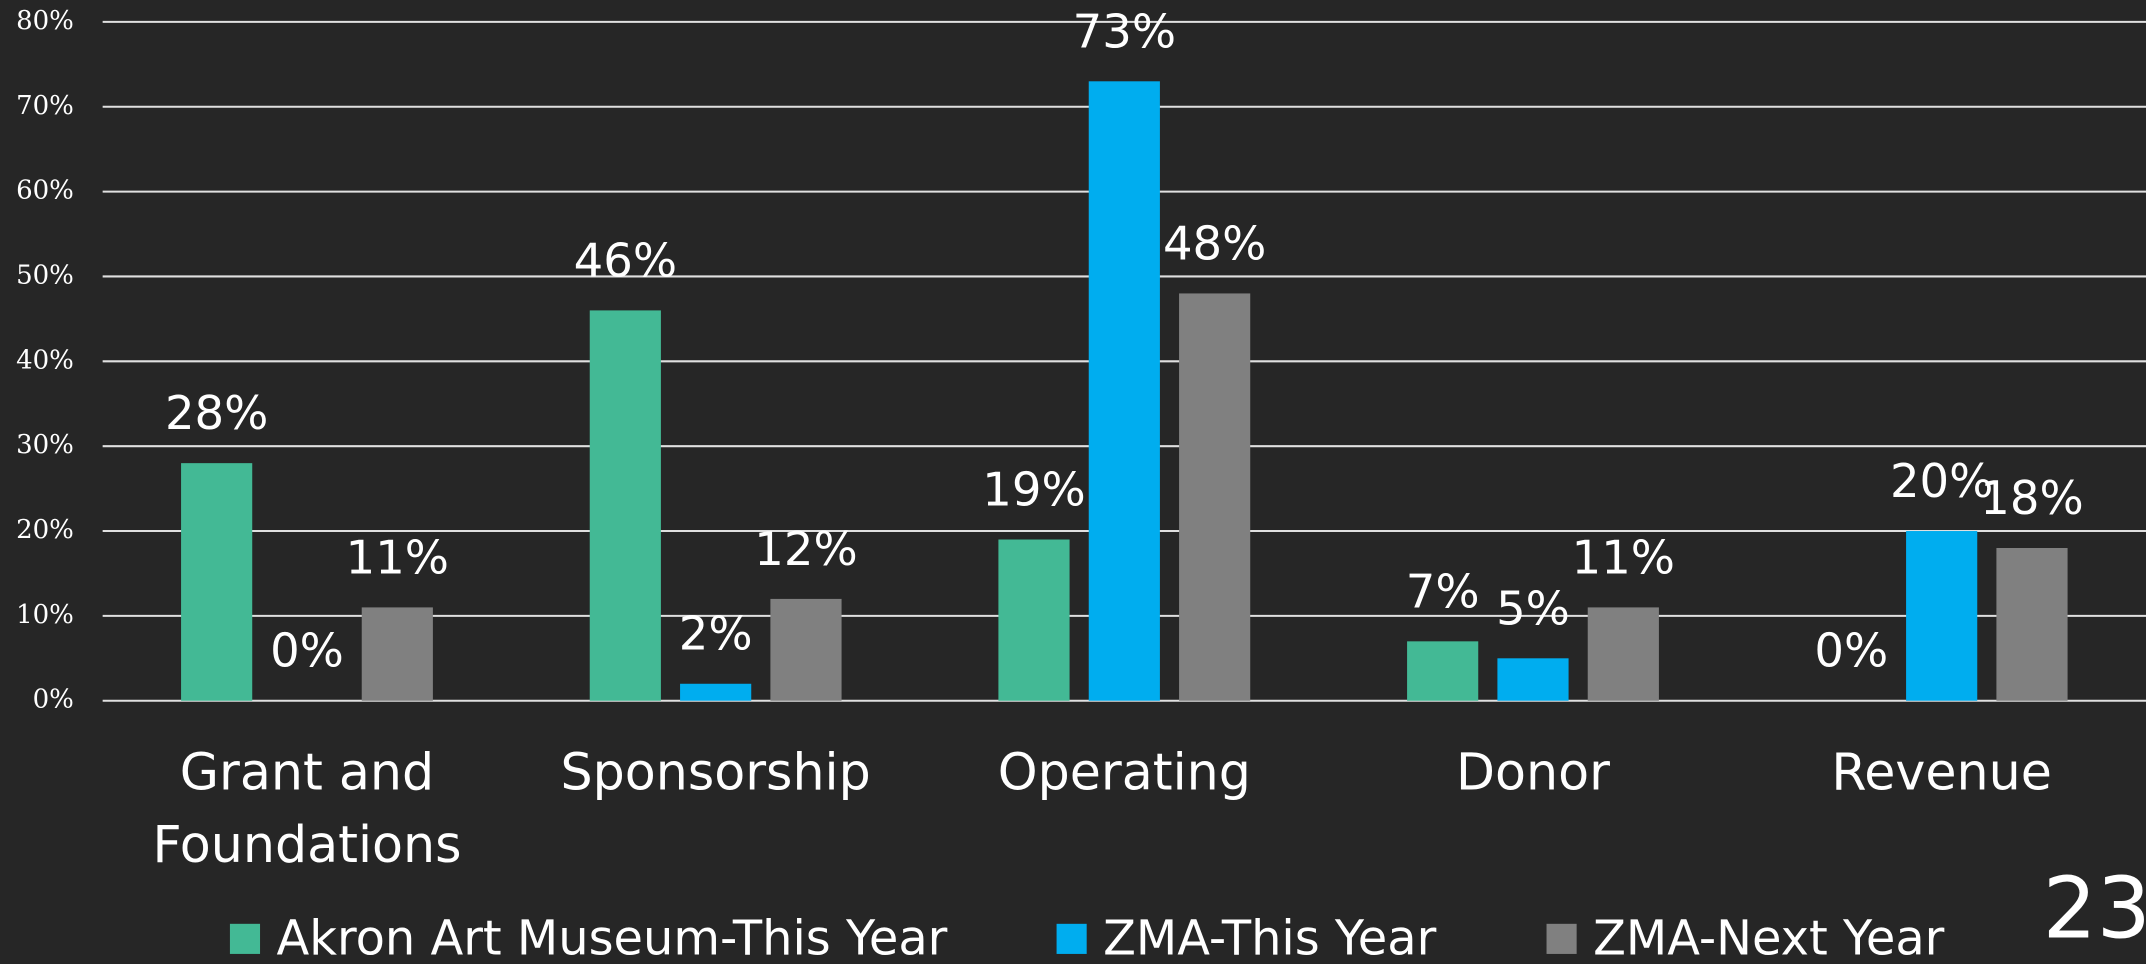 The image size is (2146, 964). I want to click on legend-label: ZMA-Next Year, so click(1769, 938).